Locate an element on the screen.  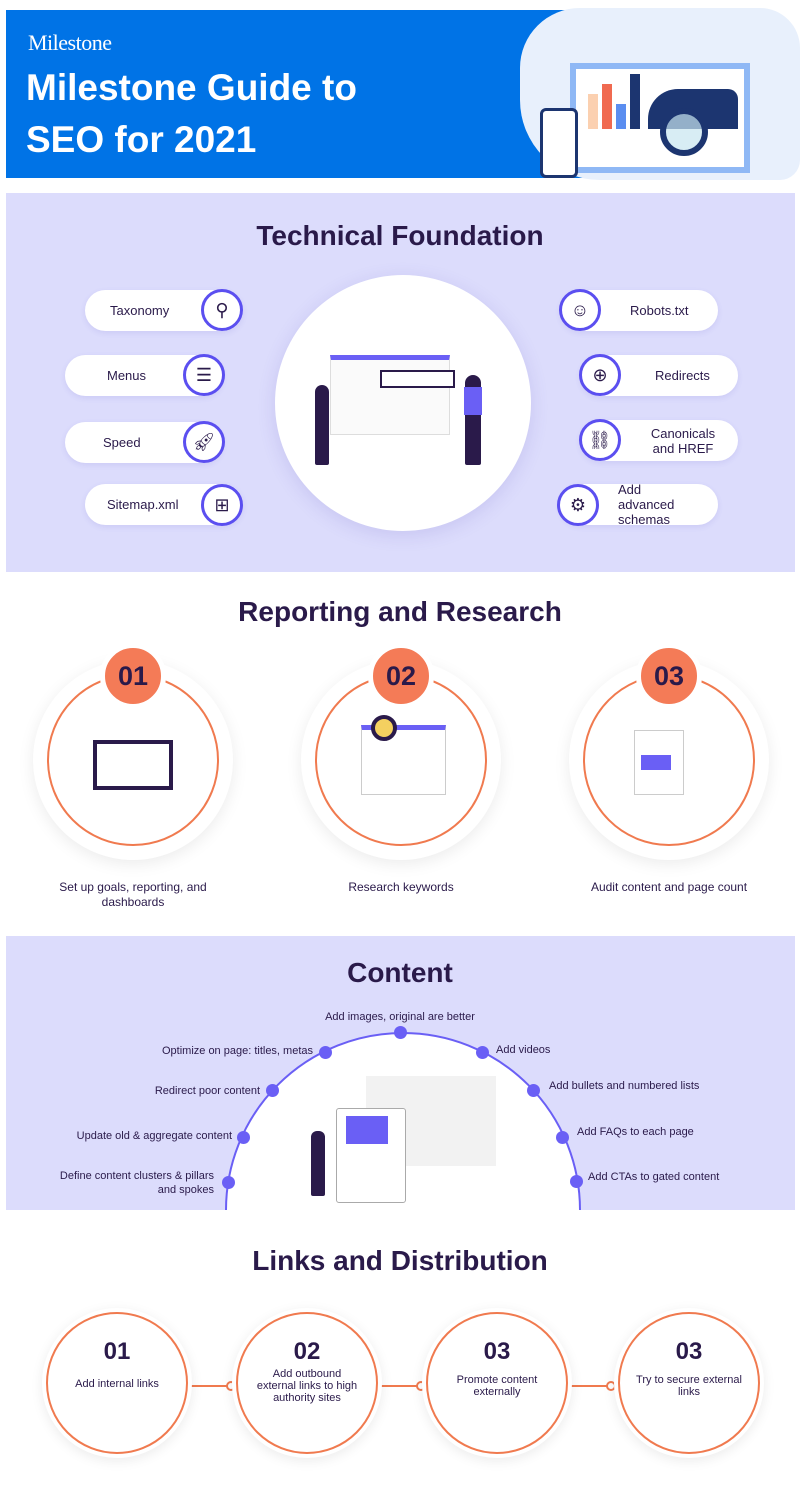
canonicals-label: Canonicals and HREF is located at coordinates (683, 440).